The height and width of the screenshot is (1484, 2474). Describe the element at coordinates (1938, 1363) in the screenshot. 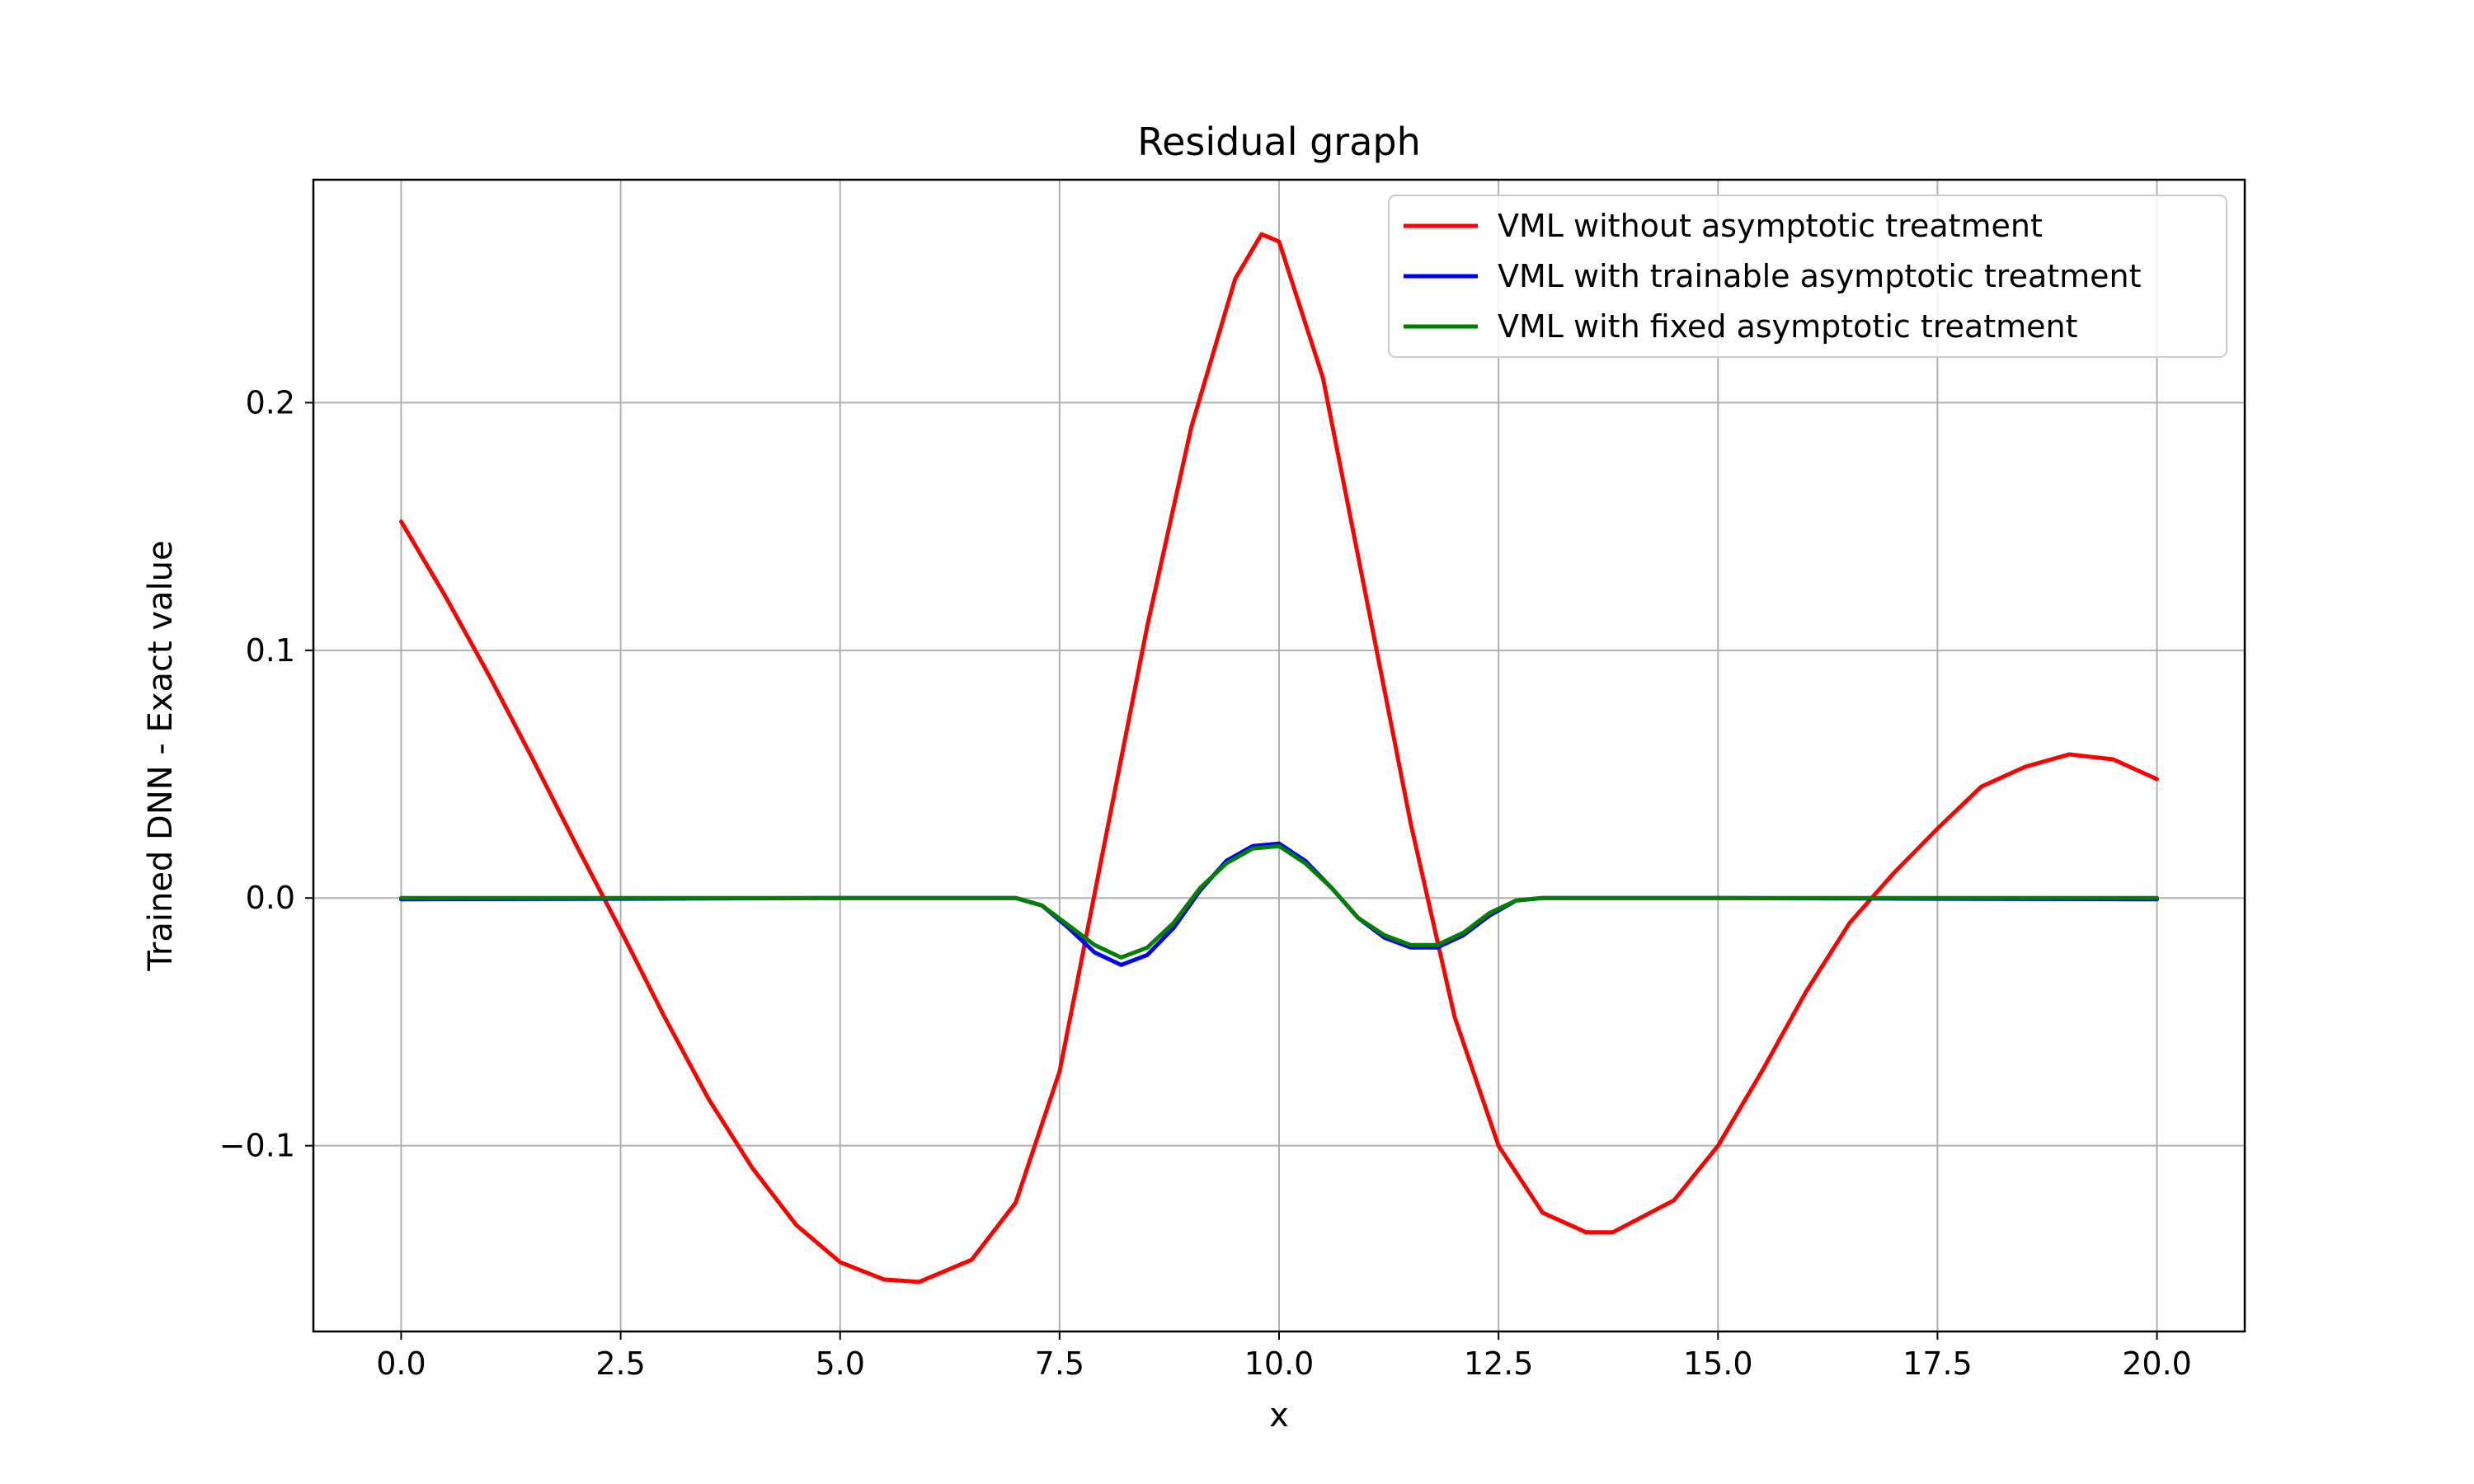

I see `x-tick-label: 17.5` at that location.